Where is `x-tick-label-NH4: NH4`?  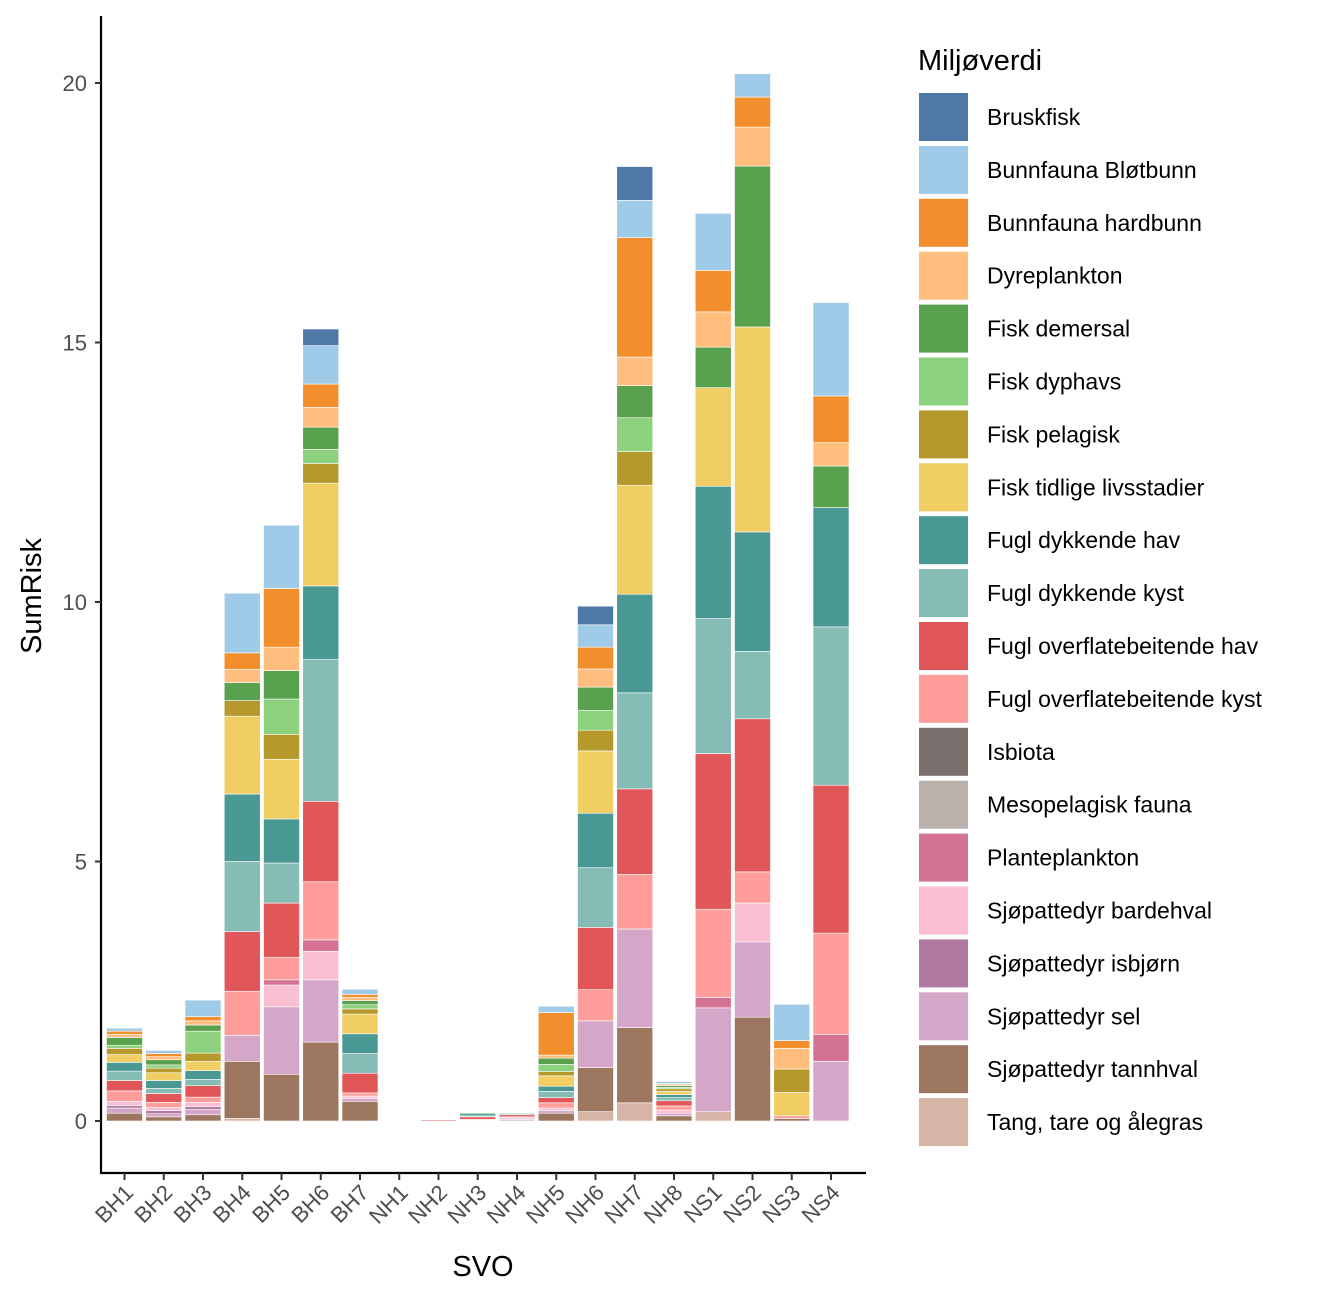 x-tick-label-NH4: NH4 is located at coordinates (506, 1204).